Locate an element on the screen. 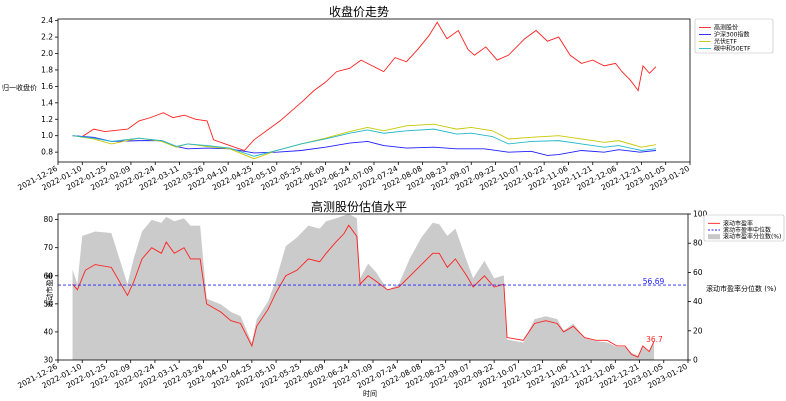 The image size is (786, 401). y-right-tick-label: 60 is located at coordinates (698, 272).